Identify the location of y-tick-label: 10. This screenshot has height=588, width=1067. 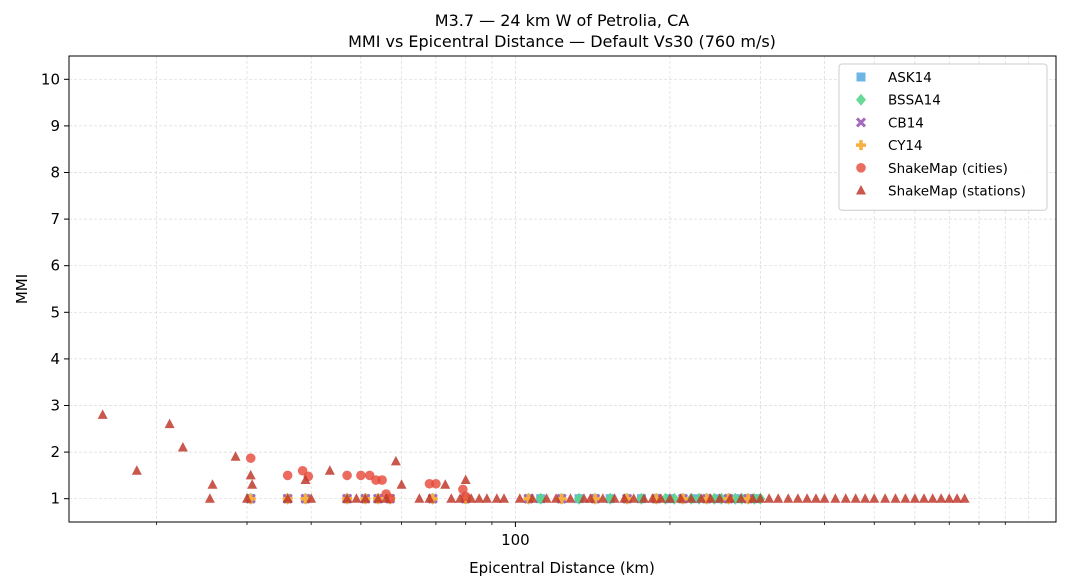
(50, 79).